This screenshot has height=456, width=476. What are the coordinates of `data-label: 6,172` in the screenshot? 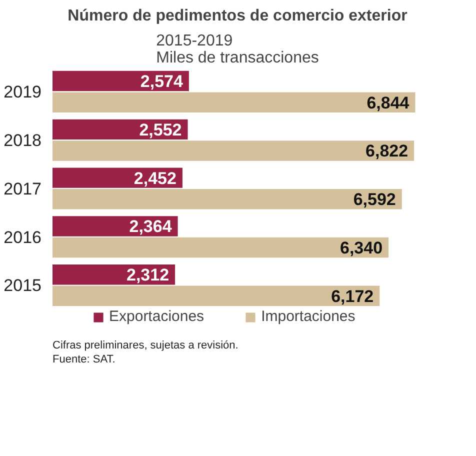 It's located at (352, 296).